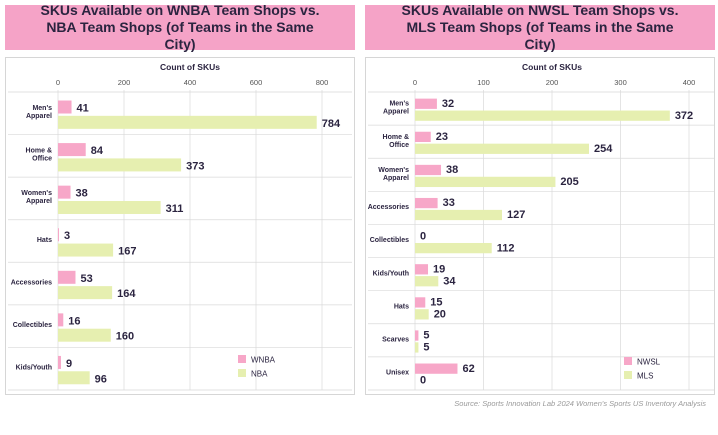  What do you see at coordinates (125, 337) in the screenshot?
I see `data-label: 160` at bounding box center [125, 337].